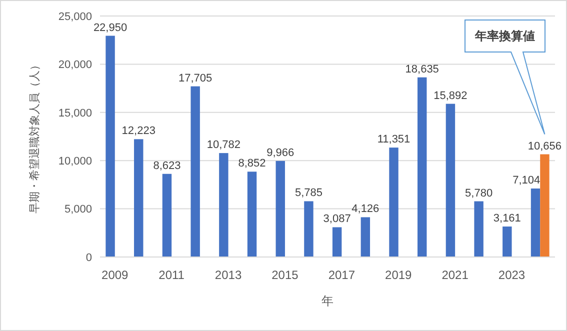  I want to click on x-tick-label: 2019, so click(398, 275).